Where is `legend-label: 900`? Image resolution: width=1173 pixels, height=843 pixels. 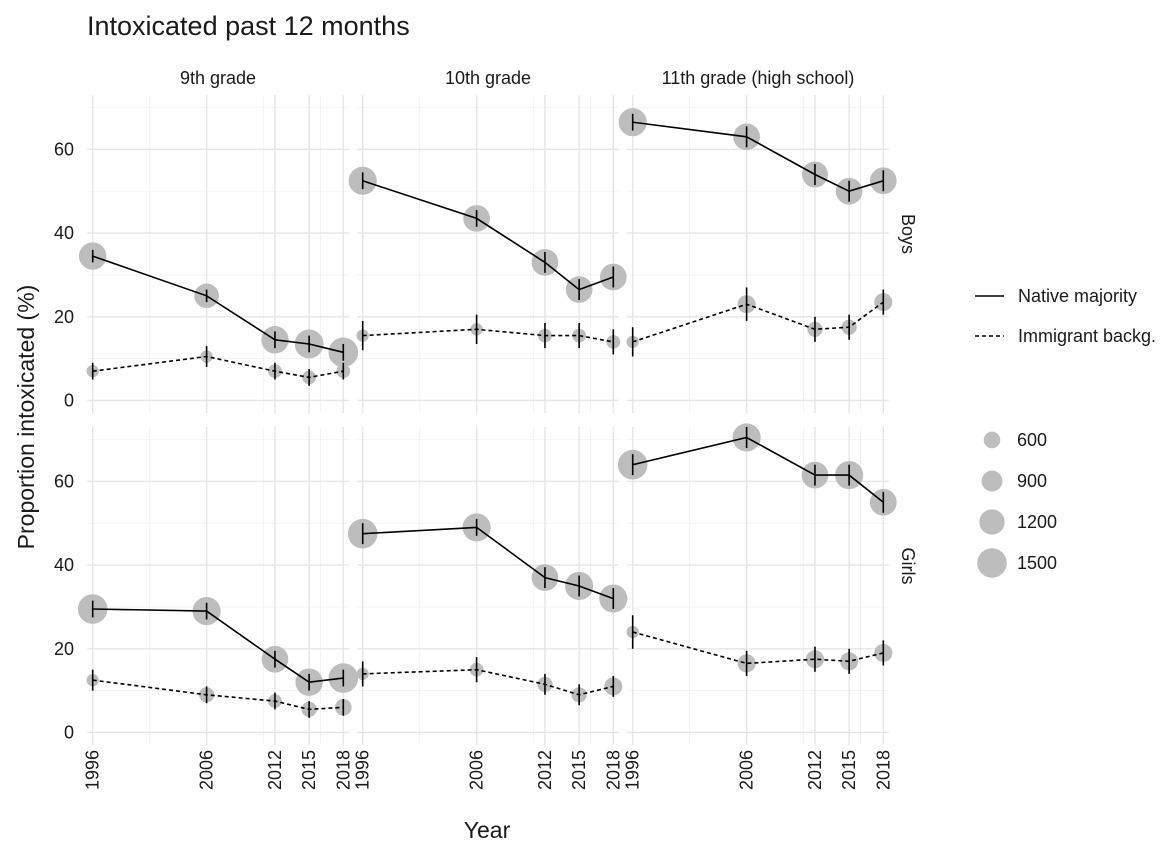 legend-label: 900 is located at coordinates (1032, 481).